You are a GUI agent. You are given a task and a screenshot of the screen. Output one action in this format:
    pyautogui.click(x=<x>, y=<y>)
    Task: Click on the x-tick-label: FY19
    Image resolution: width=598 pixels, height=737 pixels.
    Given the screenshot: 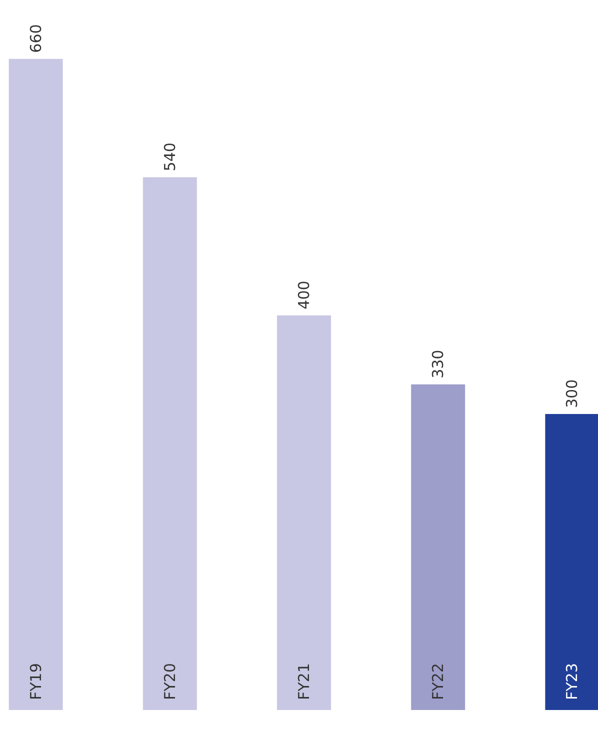 What is the action you would take?
    pyautogui.click(x=35, y=681)
    